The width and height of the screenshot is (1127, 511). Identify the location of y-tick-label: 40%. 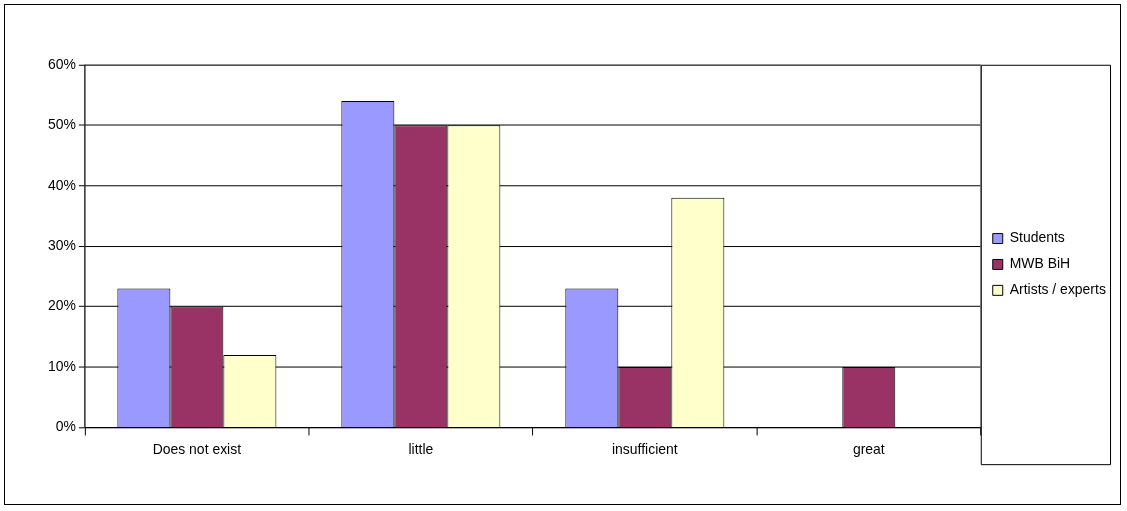
(61, 184).